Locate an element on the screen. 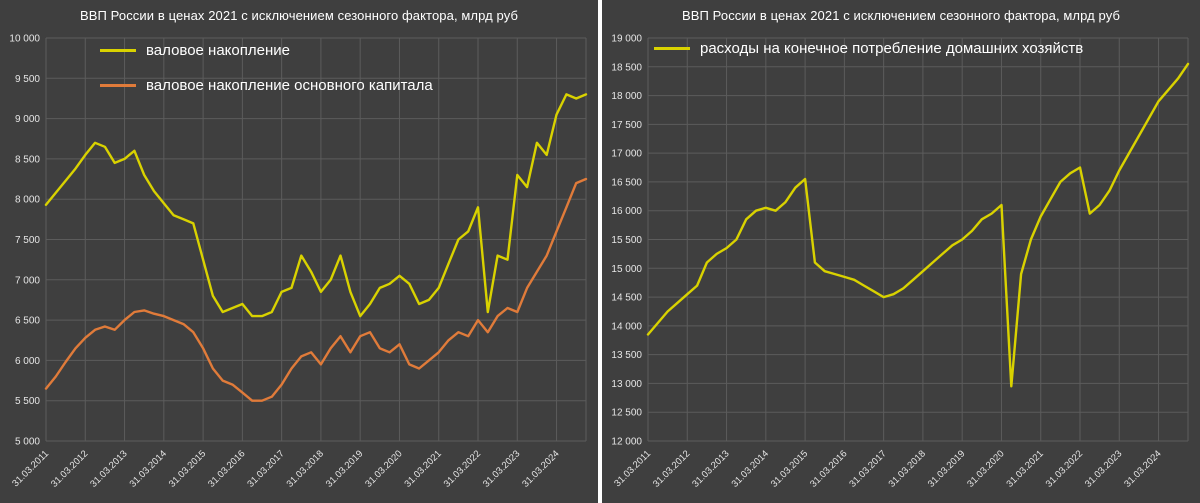 The height and width of the screenshot is (503, 1200). y-axis-tick-label: 9 000 is located at coordinates (27, 119).